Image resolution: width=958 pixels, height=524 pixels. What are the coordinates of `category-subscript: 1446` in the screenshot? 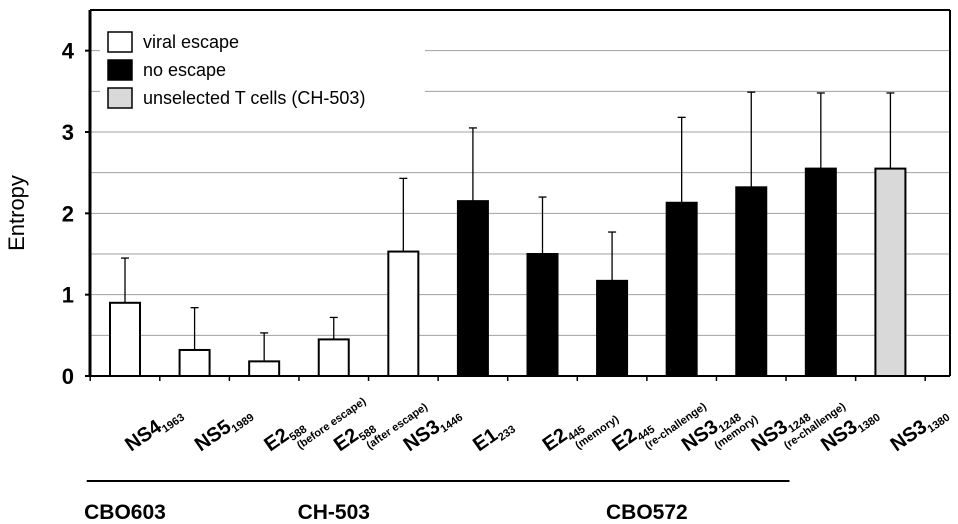 It's located at (451, 424).